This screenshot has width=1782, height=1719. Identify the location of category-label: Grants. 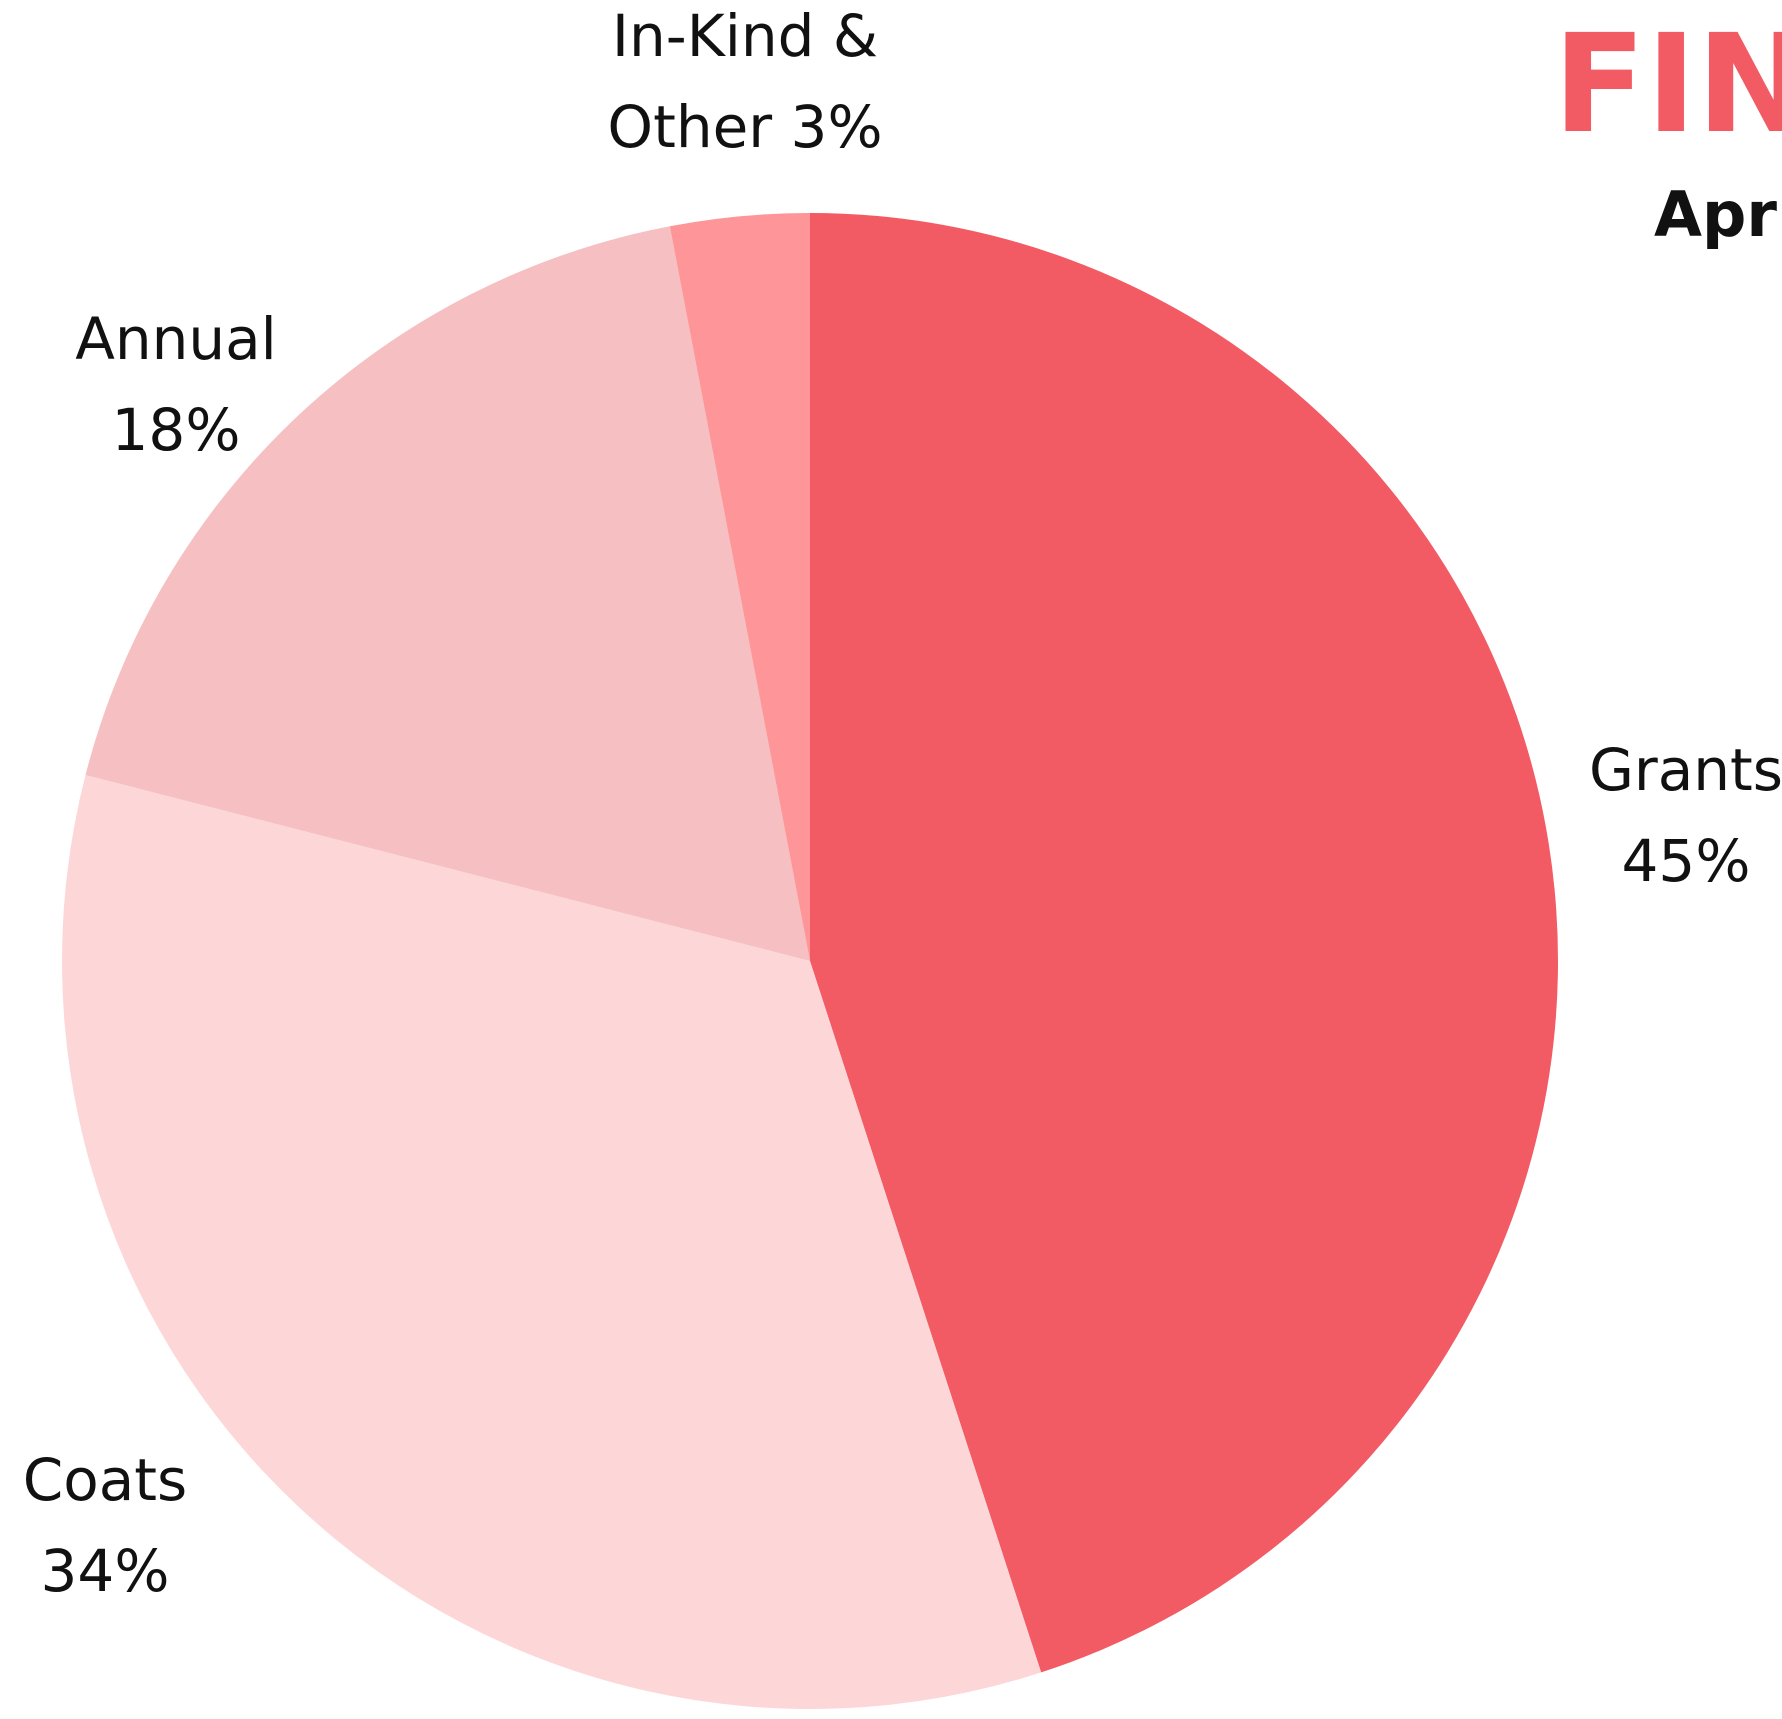
(1685, 770).